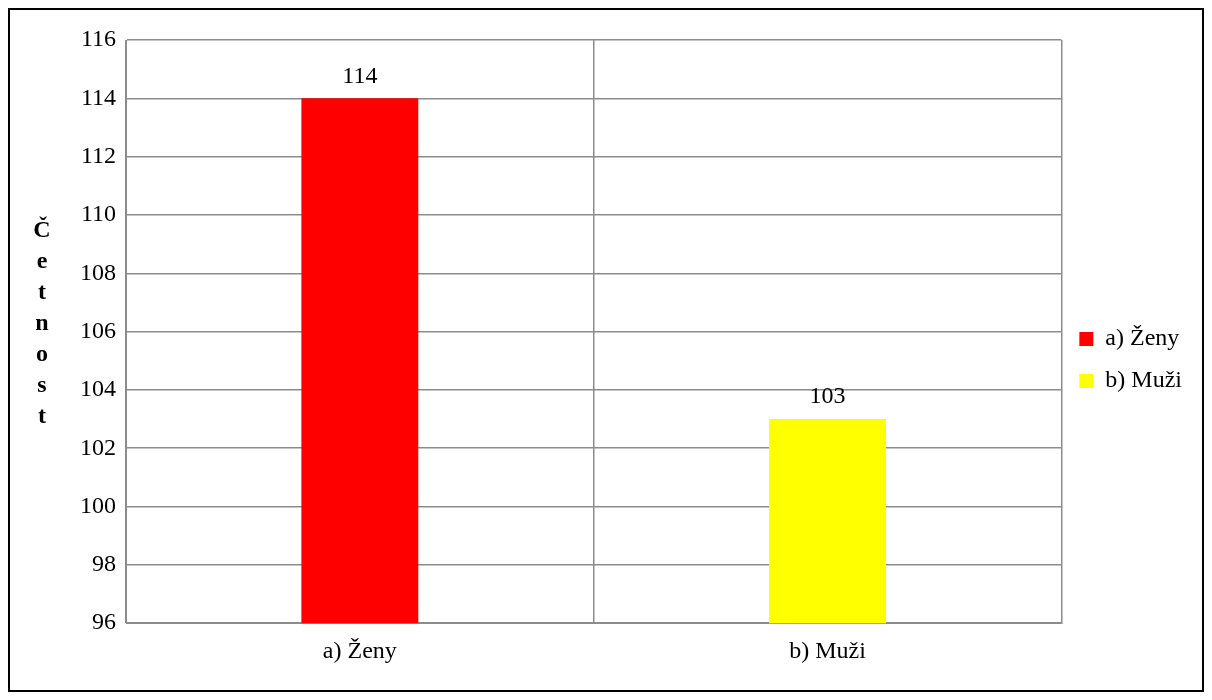 This screenshot has width=1212, height=700. Describe the element at coordinates (98, 329) in the screenshot. I see `y-tick-label: 106` at that location.